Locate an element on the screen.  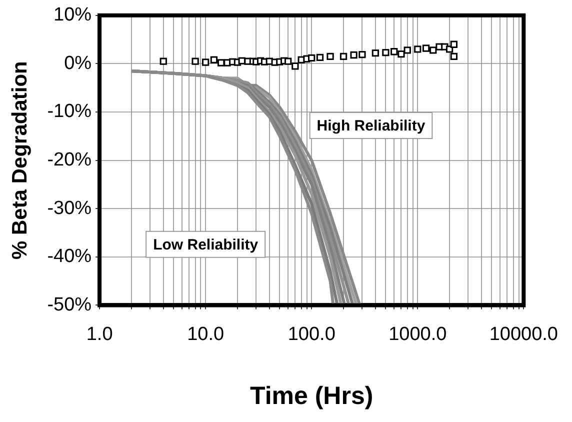
x-axis-title: Time (Hrs) is located at coordinates (312, 396).